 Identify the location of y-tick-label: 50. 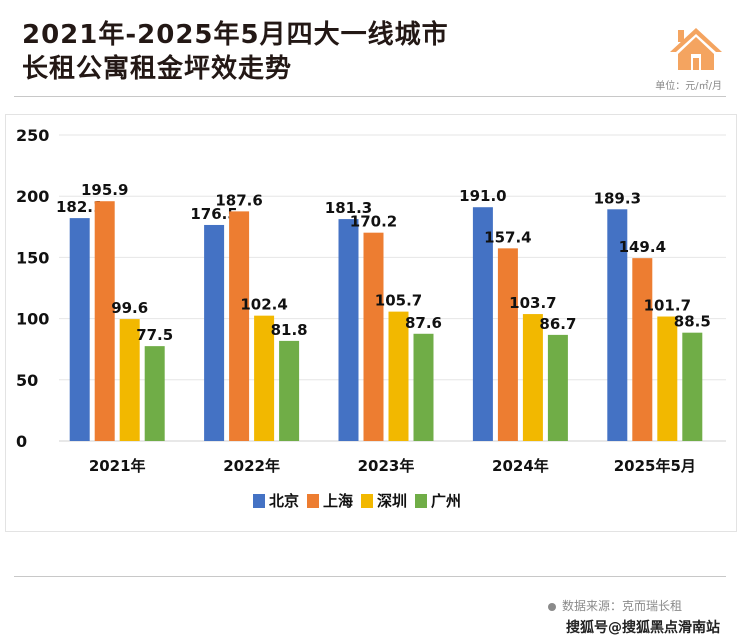
(27, 380).